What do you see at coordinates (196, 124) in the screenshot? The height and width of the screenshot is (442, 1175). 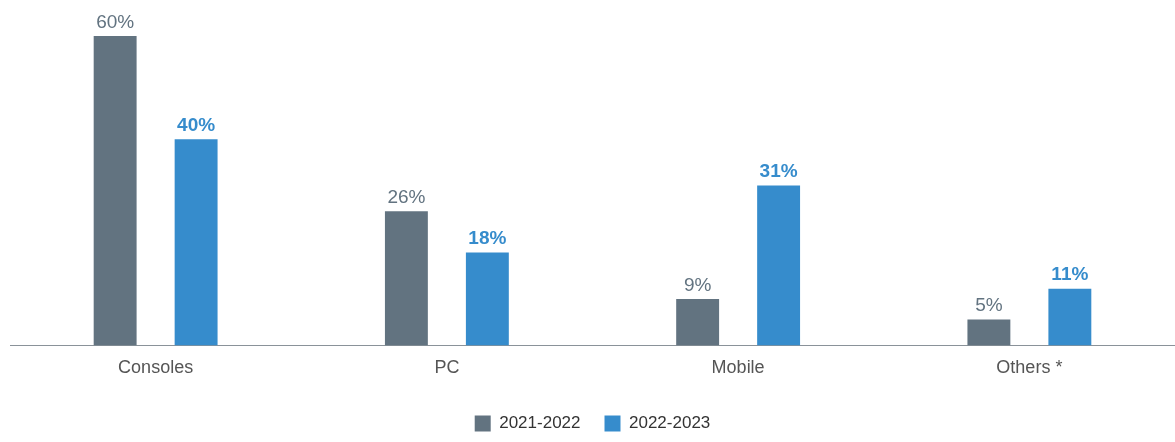 I see `data-label: 40%` at bounding box center [196, 124].